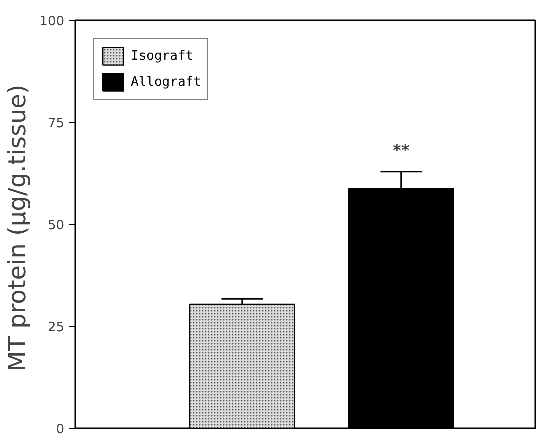 The height and width of the screenshot is (434, 536). Describe the element at coordinates (60, 428) in the screenshot. I see `y-tick-label: 0` at that location.